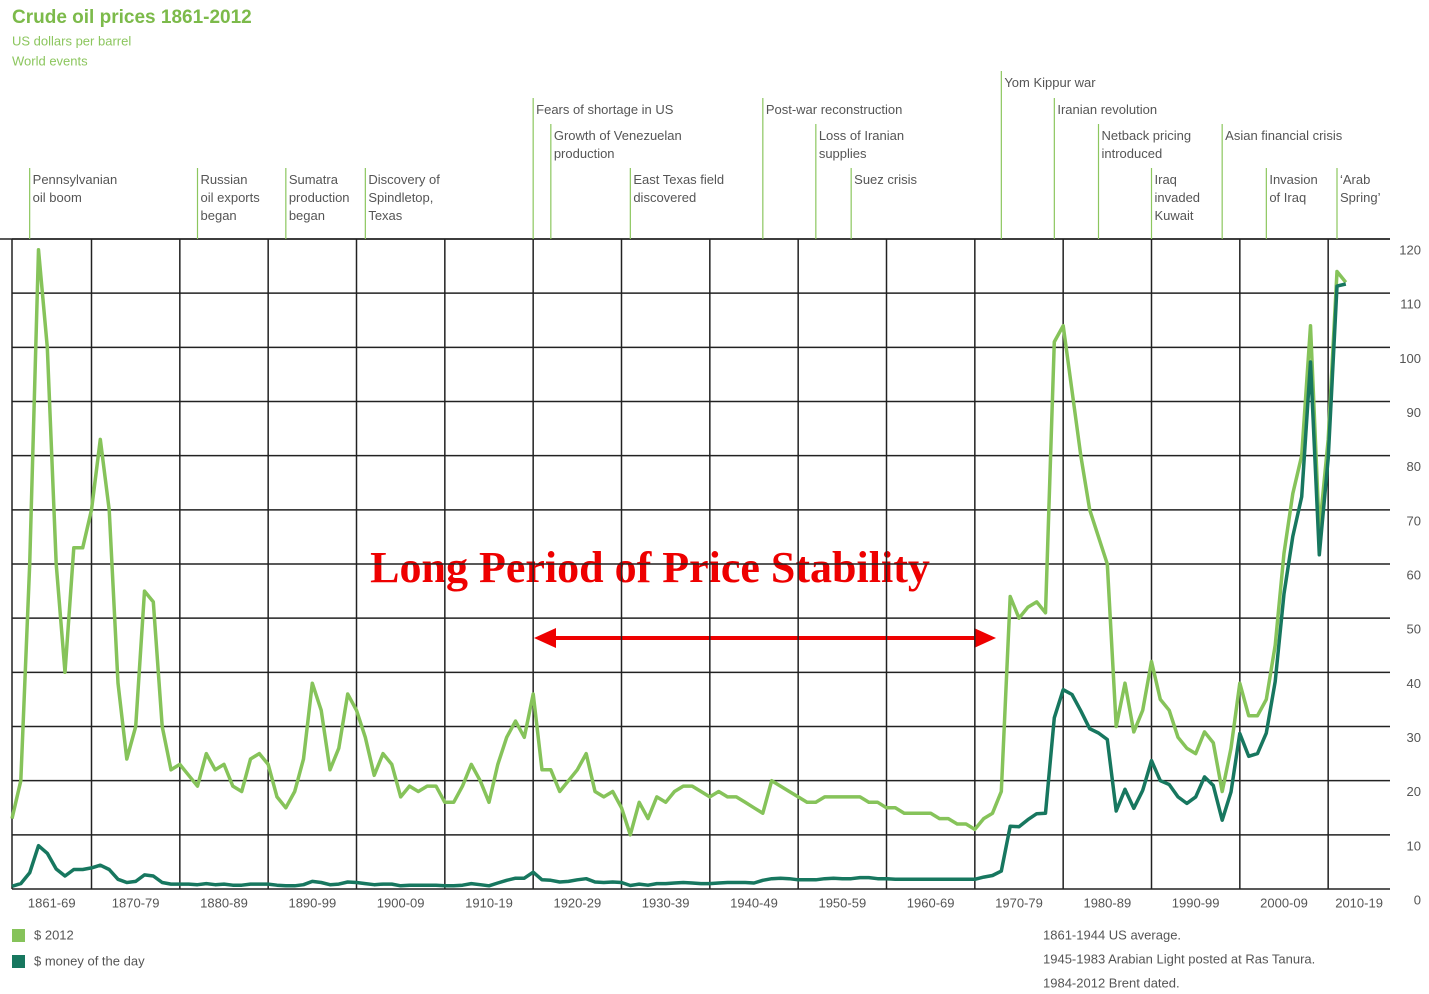 This screenshot has height=994, width=1429. I want to click on event-label-line: of Iraq, so click(1287, 197).